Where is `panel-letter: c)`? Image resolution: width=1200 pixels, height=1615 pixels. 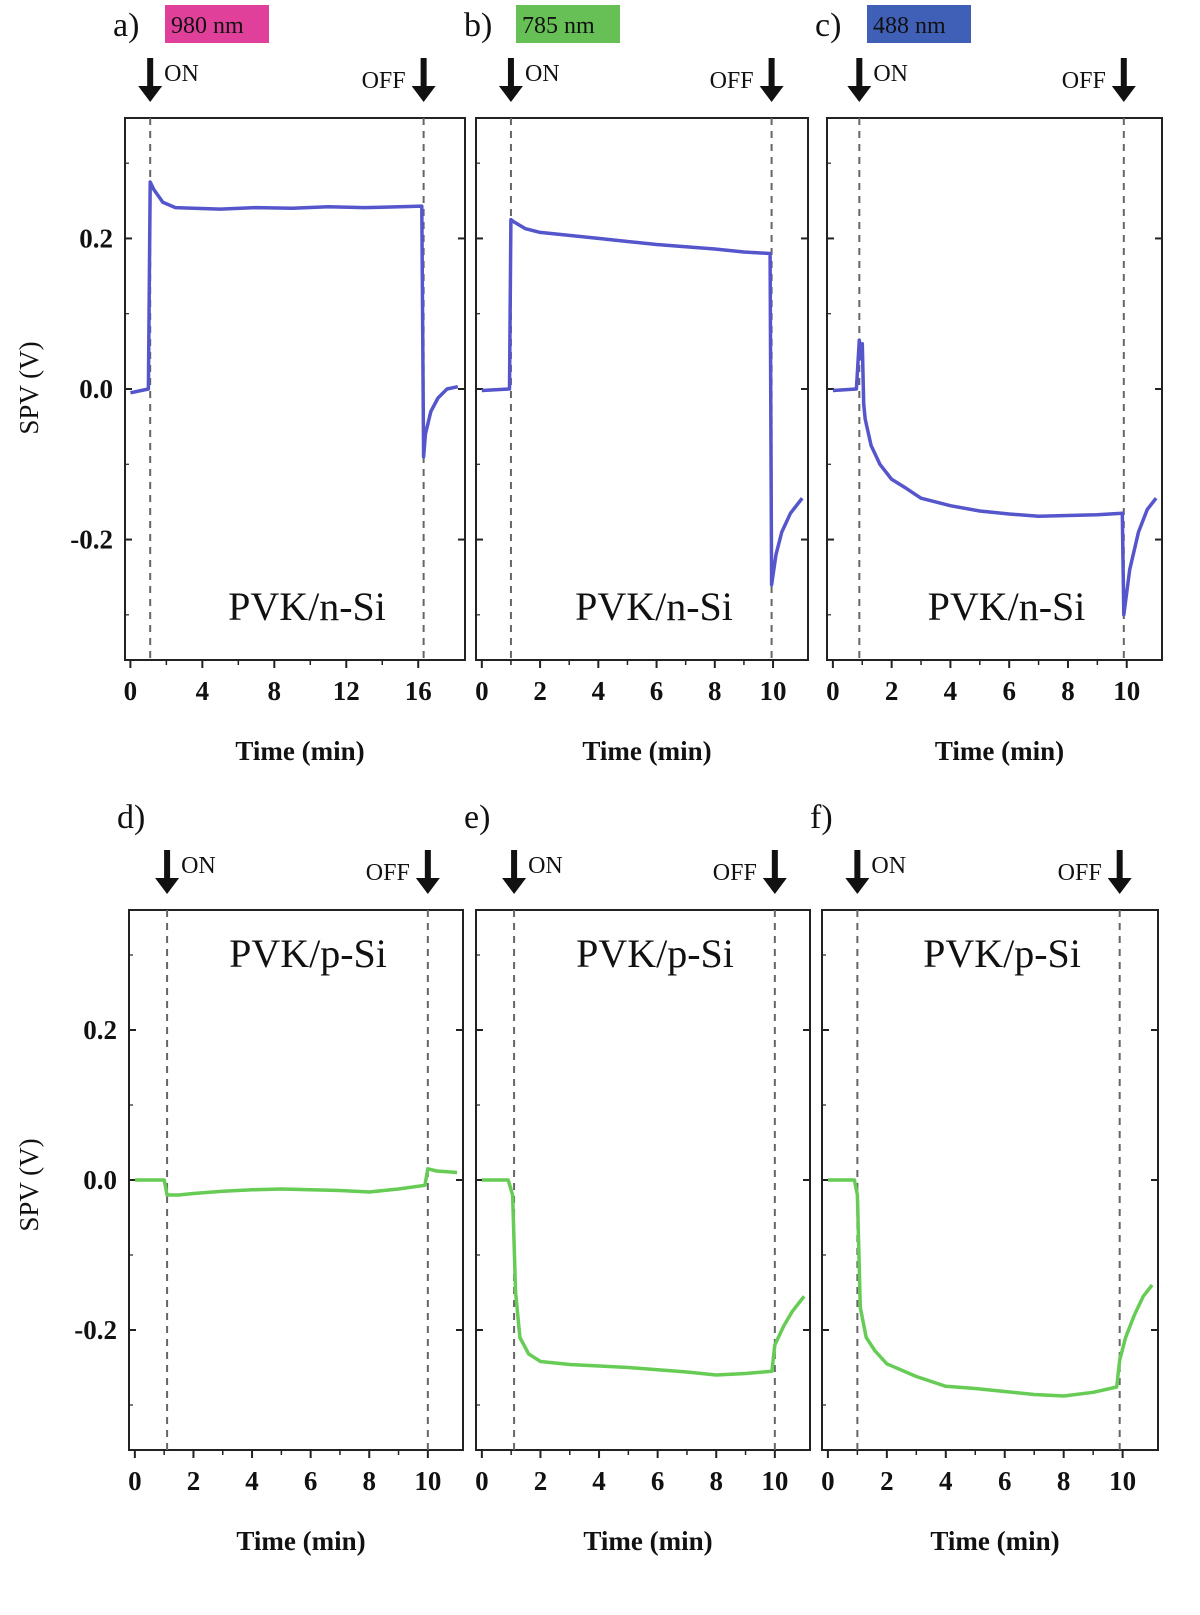 panel-letter: c) is located at coordinates (828, 25).